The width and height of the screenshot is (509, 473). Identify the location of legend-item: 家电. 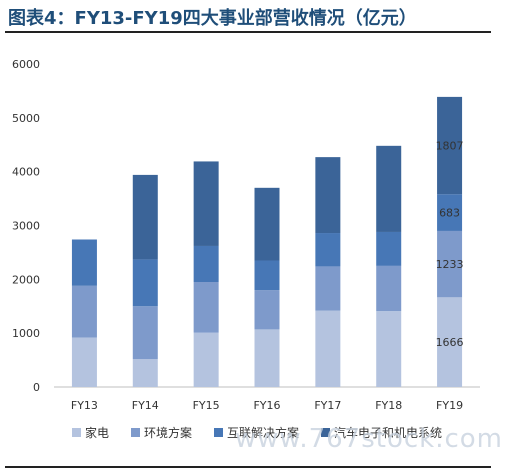
(90, 432).